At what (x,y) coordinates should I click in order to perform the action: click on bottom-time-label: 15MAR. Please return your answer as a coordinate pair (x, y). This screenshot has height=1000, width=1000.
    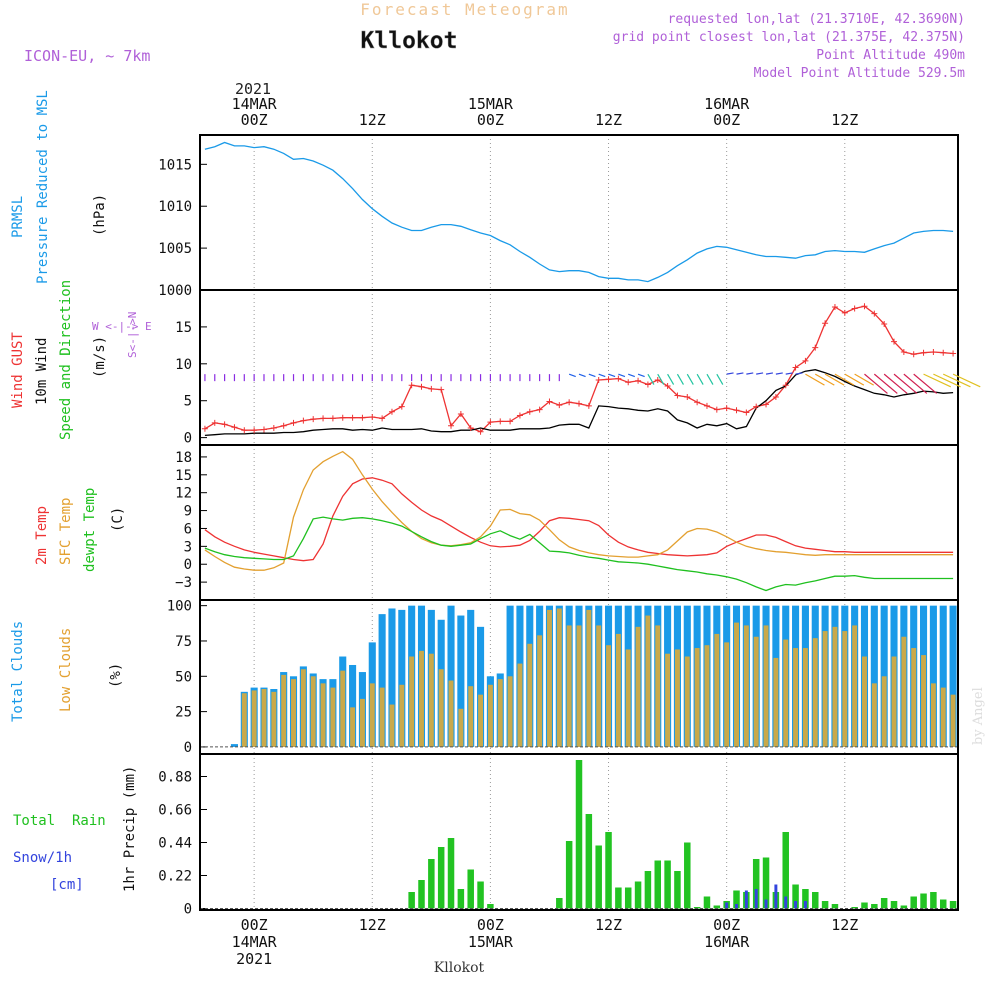
    Looking at the image, I should click on (491, 942).